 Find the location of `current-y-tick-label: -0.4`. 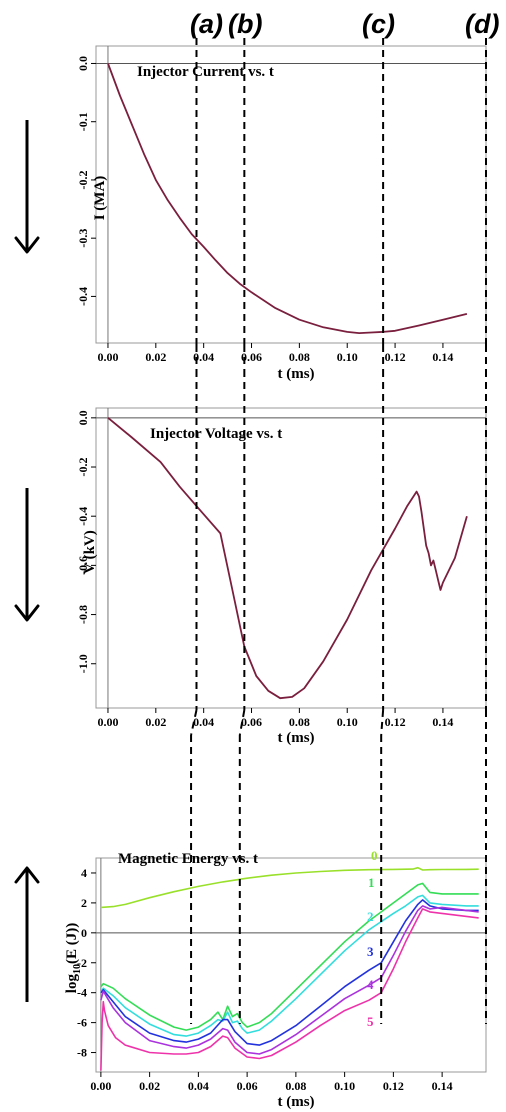

current-y-tick-label: -0.4 is located at coordinates (83, 296).